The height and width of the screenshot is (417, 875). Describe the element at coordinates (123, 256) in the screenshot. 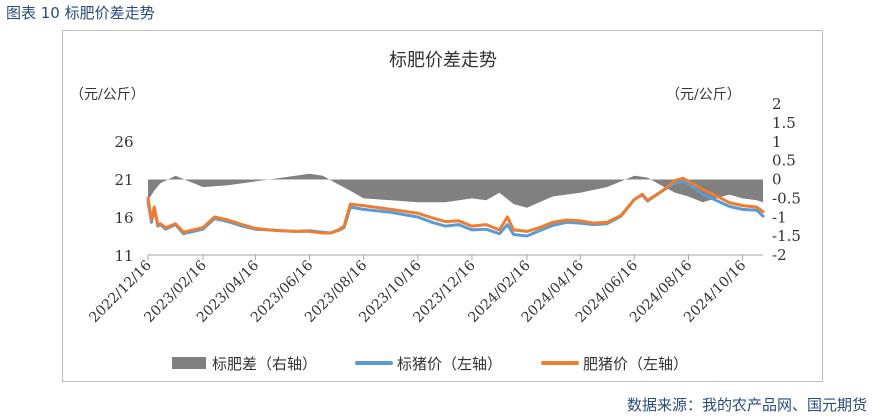

I see `left-tick-label: 11` at that location.